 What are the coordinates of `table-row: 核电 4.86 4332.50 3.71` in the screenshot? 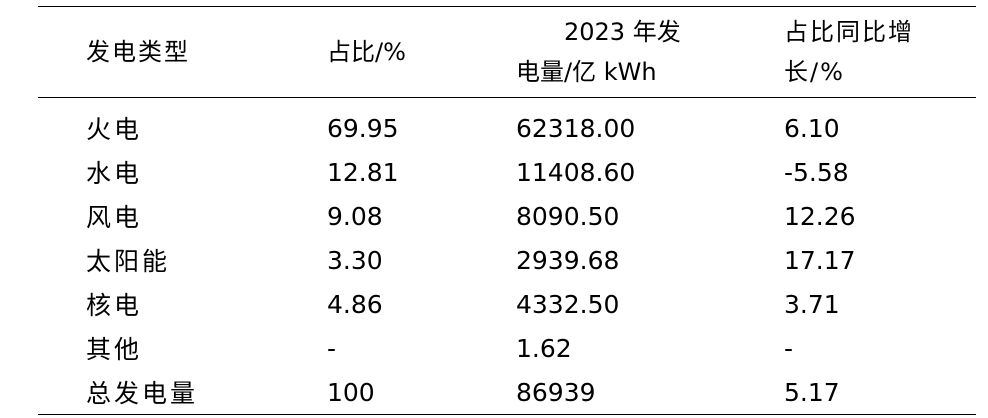 It's located at (507, 304).